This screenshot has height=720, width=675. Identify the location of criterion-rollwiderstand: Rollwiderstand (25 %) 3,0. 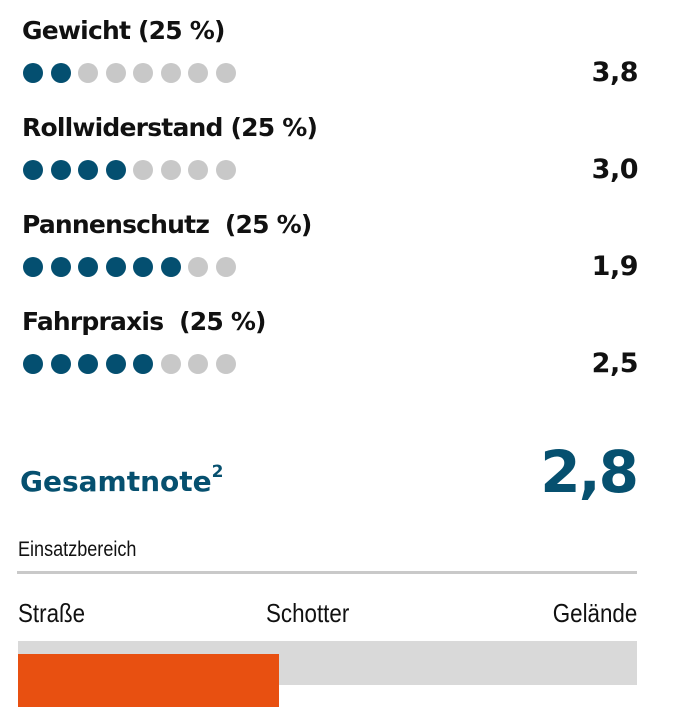
(330, 158).